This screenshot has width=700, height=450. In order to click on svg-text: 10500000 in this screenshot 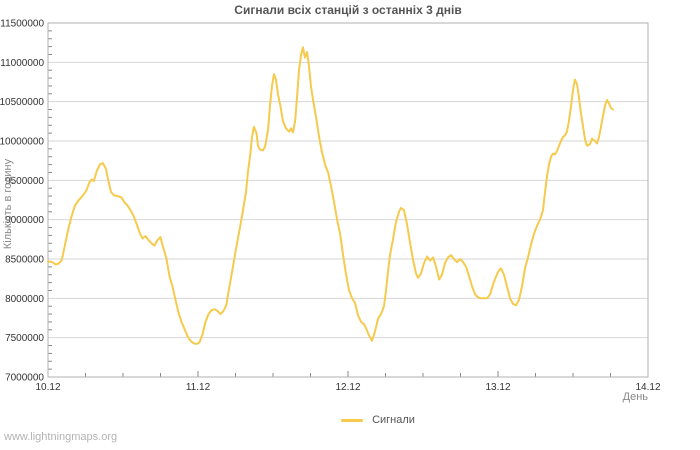, I will do `click(22, 102)`.